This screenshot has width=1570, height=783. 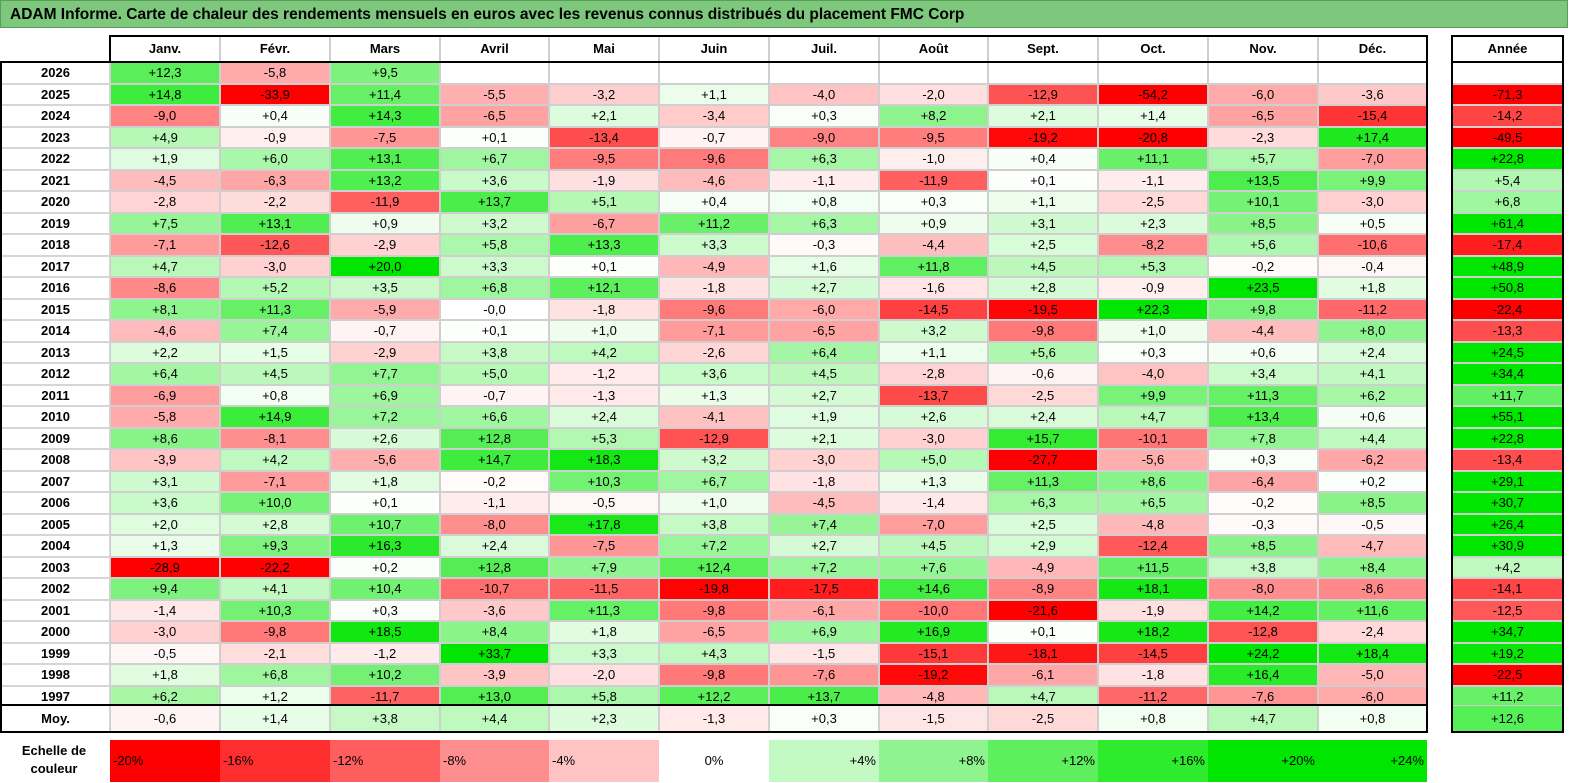 What do you see at coordinates (1263, 524) in the screenshot?
I see `heatmap-cell: -0,3` at bounding box center [1263, 524].